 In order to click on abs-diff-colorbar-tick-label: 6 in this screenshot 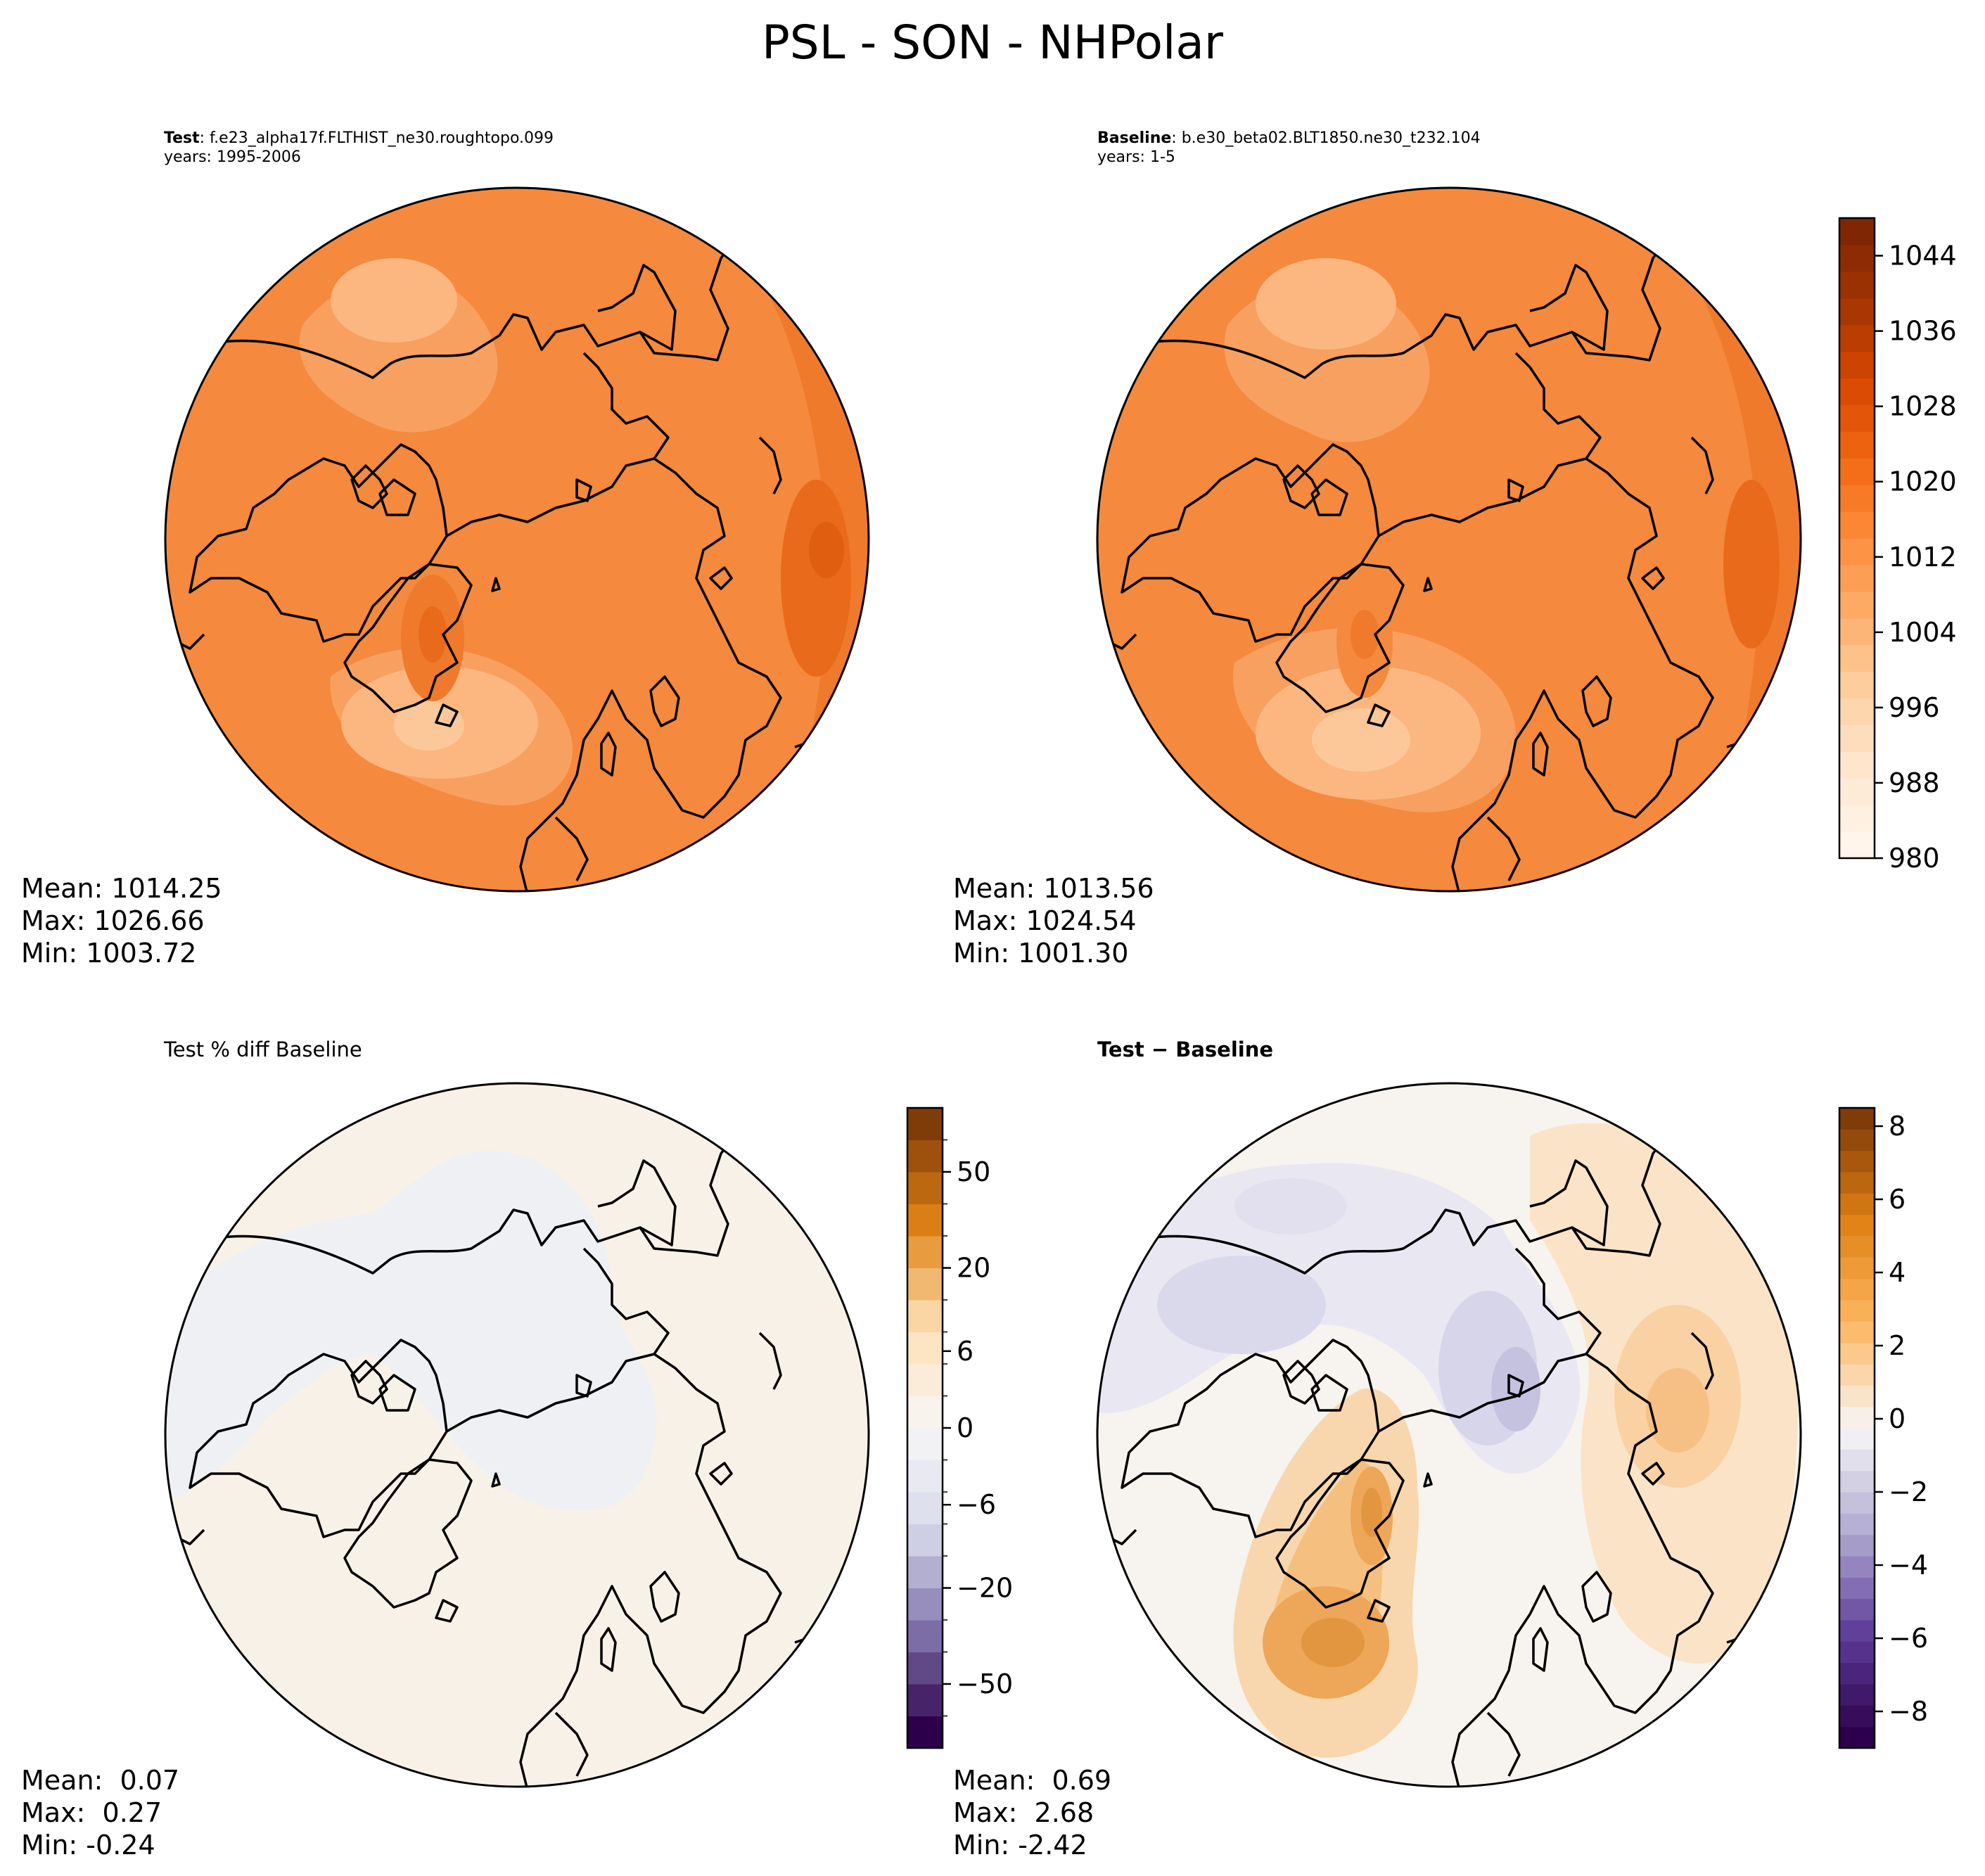, I will do `click(1897, 1199)`.